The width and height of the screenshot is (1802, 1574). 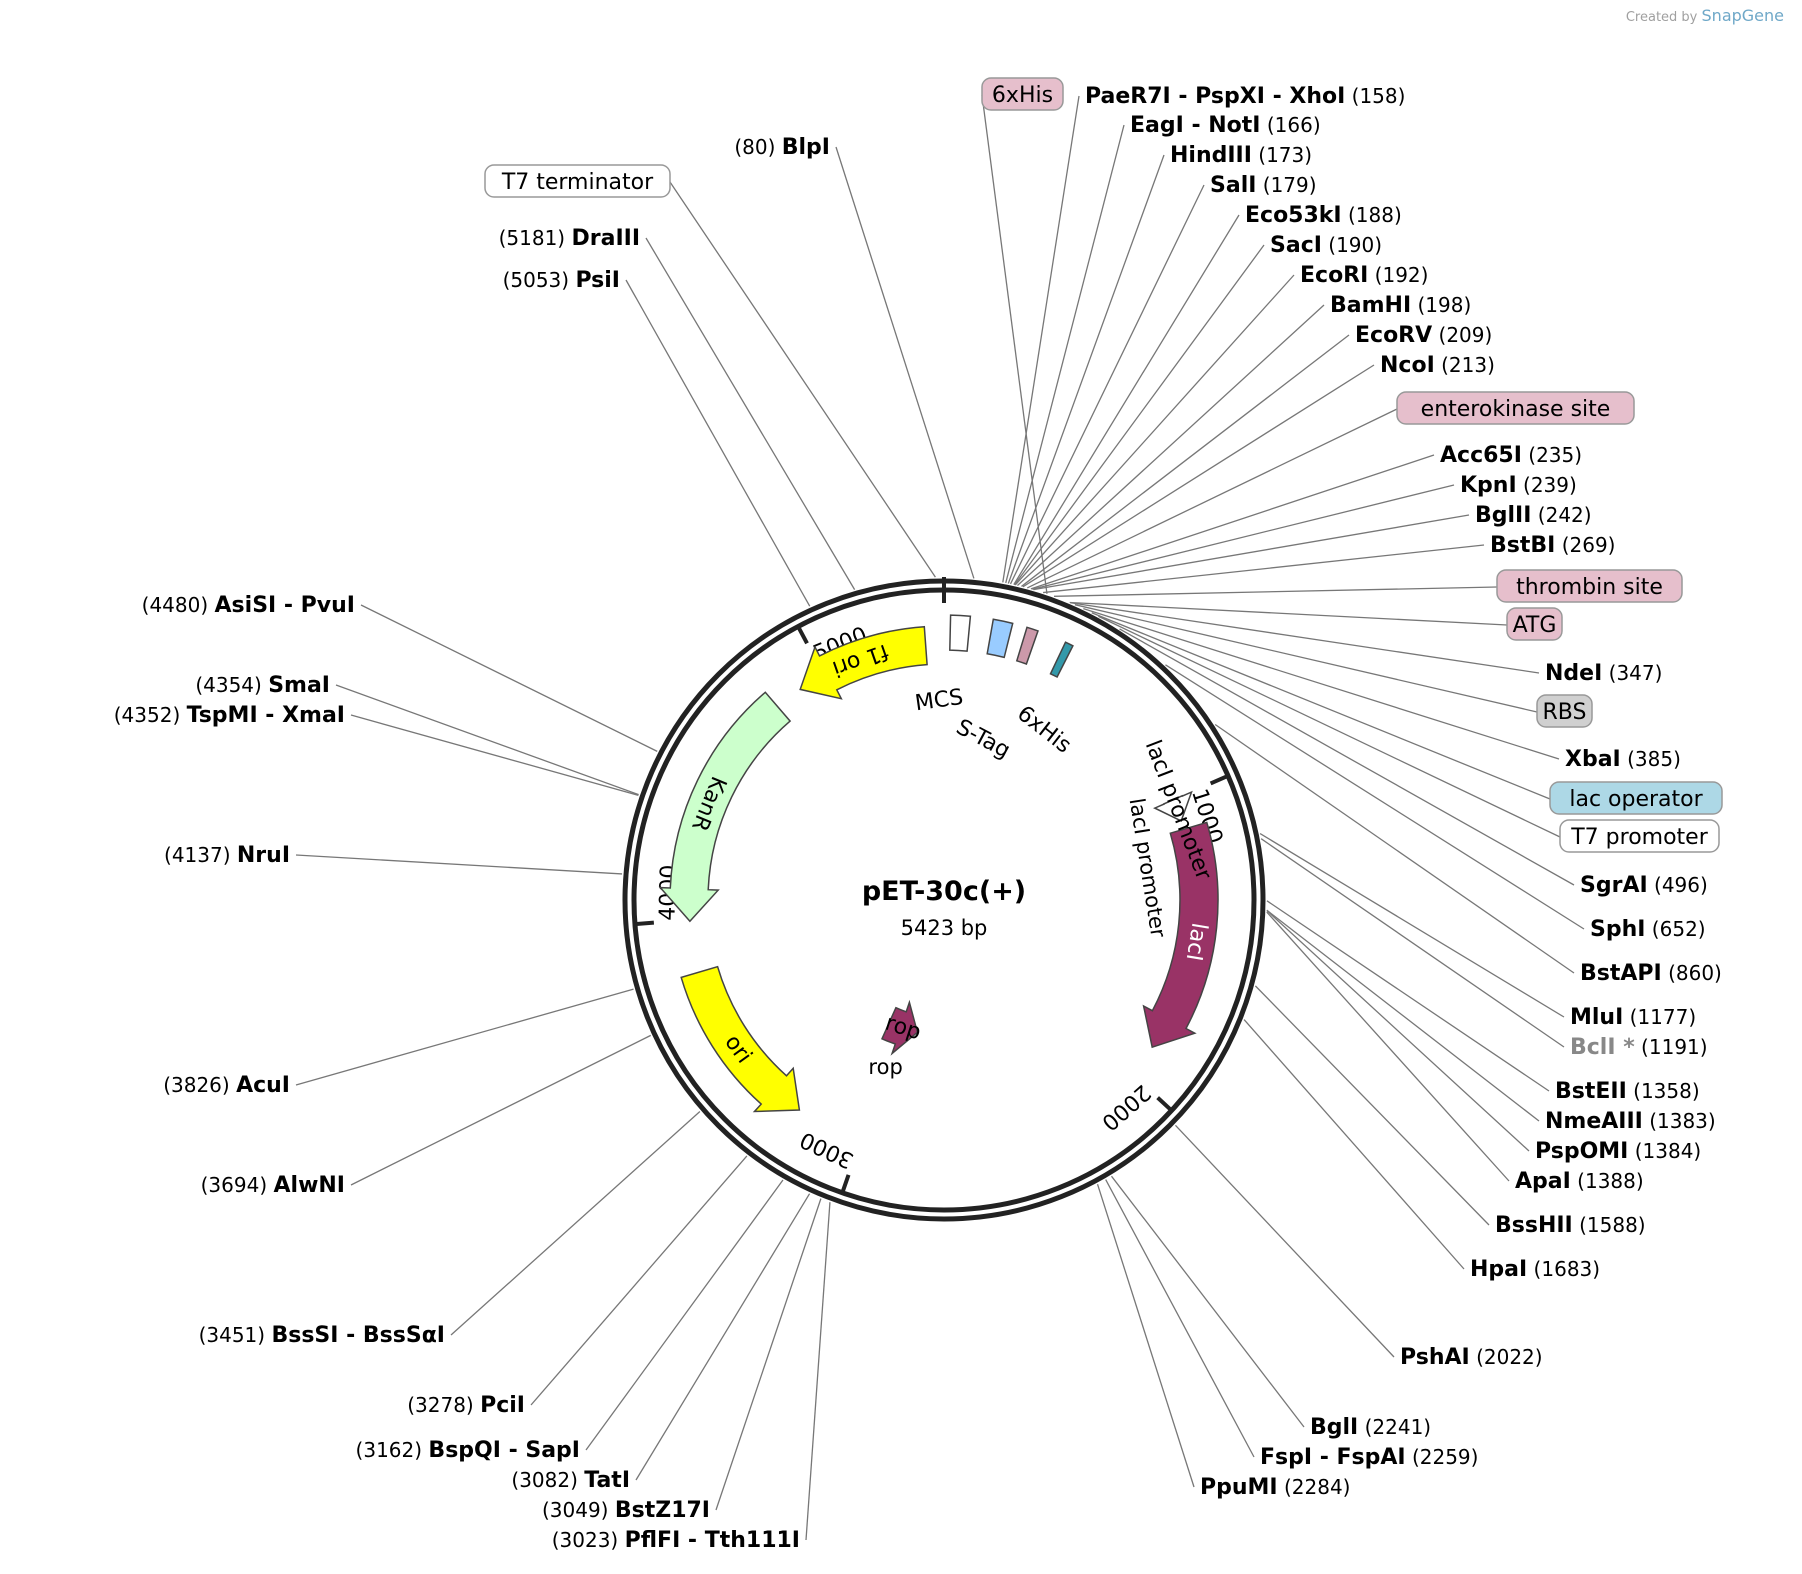 I want to click on site-label: BclI * (1191), so click(x=1639, y=1047).